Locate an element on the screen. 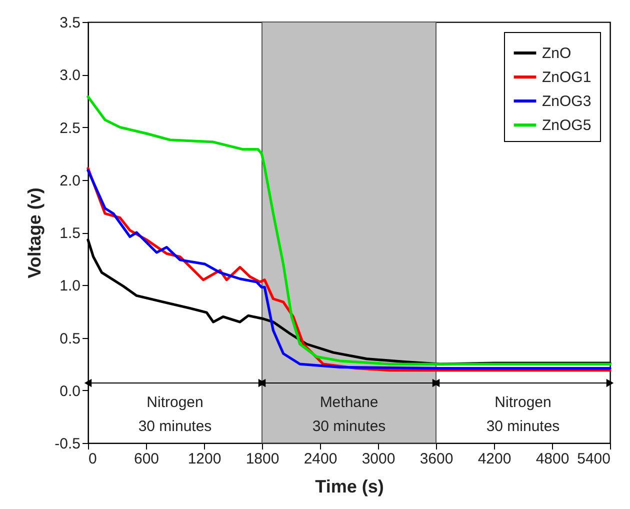 The height and width of the screenshot is (509, 630). x-tick-label: 3600 is located at coordinates (437, 459).